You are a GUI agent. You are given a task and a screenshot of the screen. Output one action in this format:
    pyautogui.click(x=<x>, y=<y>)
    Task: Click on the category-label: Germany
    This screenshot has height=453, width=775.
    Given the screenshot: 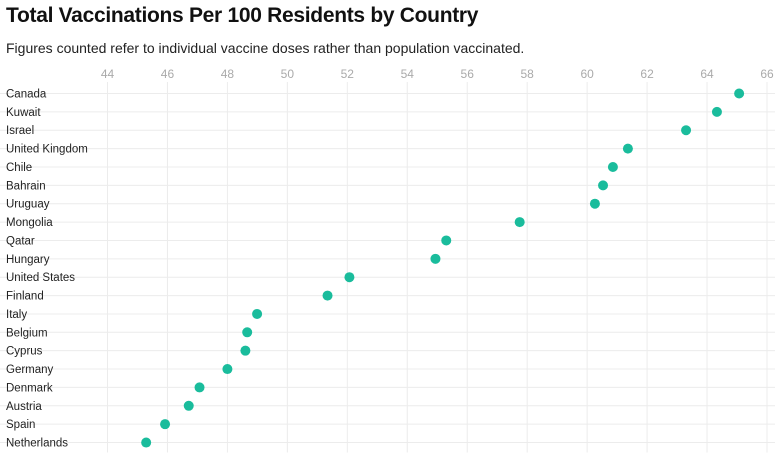 What is the action you would take?
    pyautogui.click(x=30, y=370)
    